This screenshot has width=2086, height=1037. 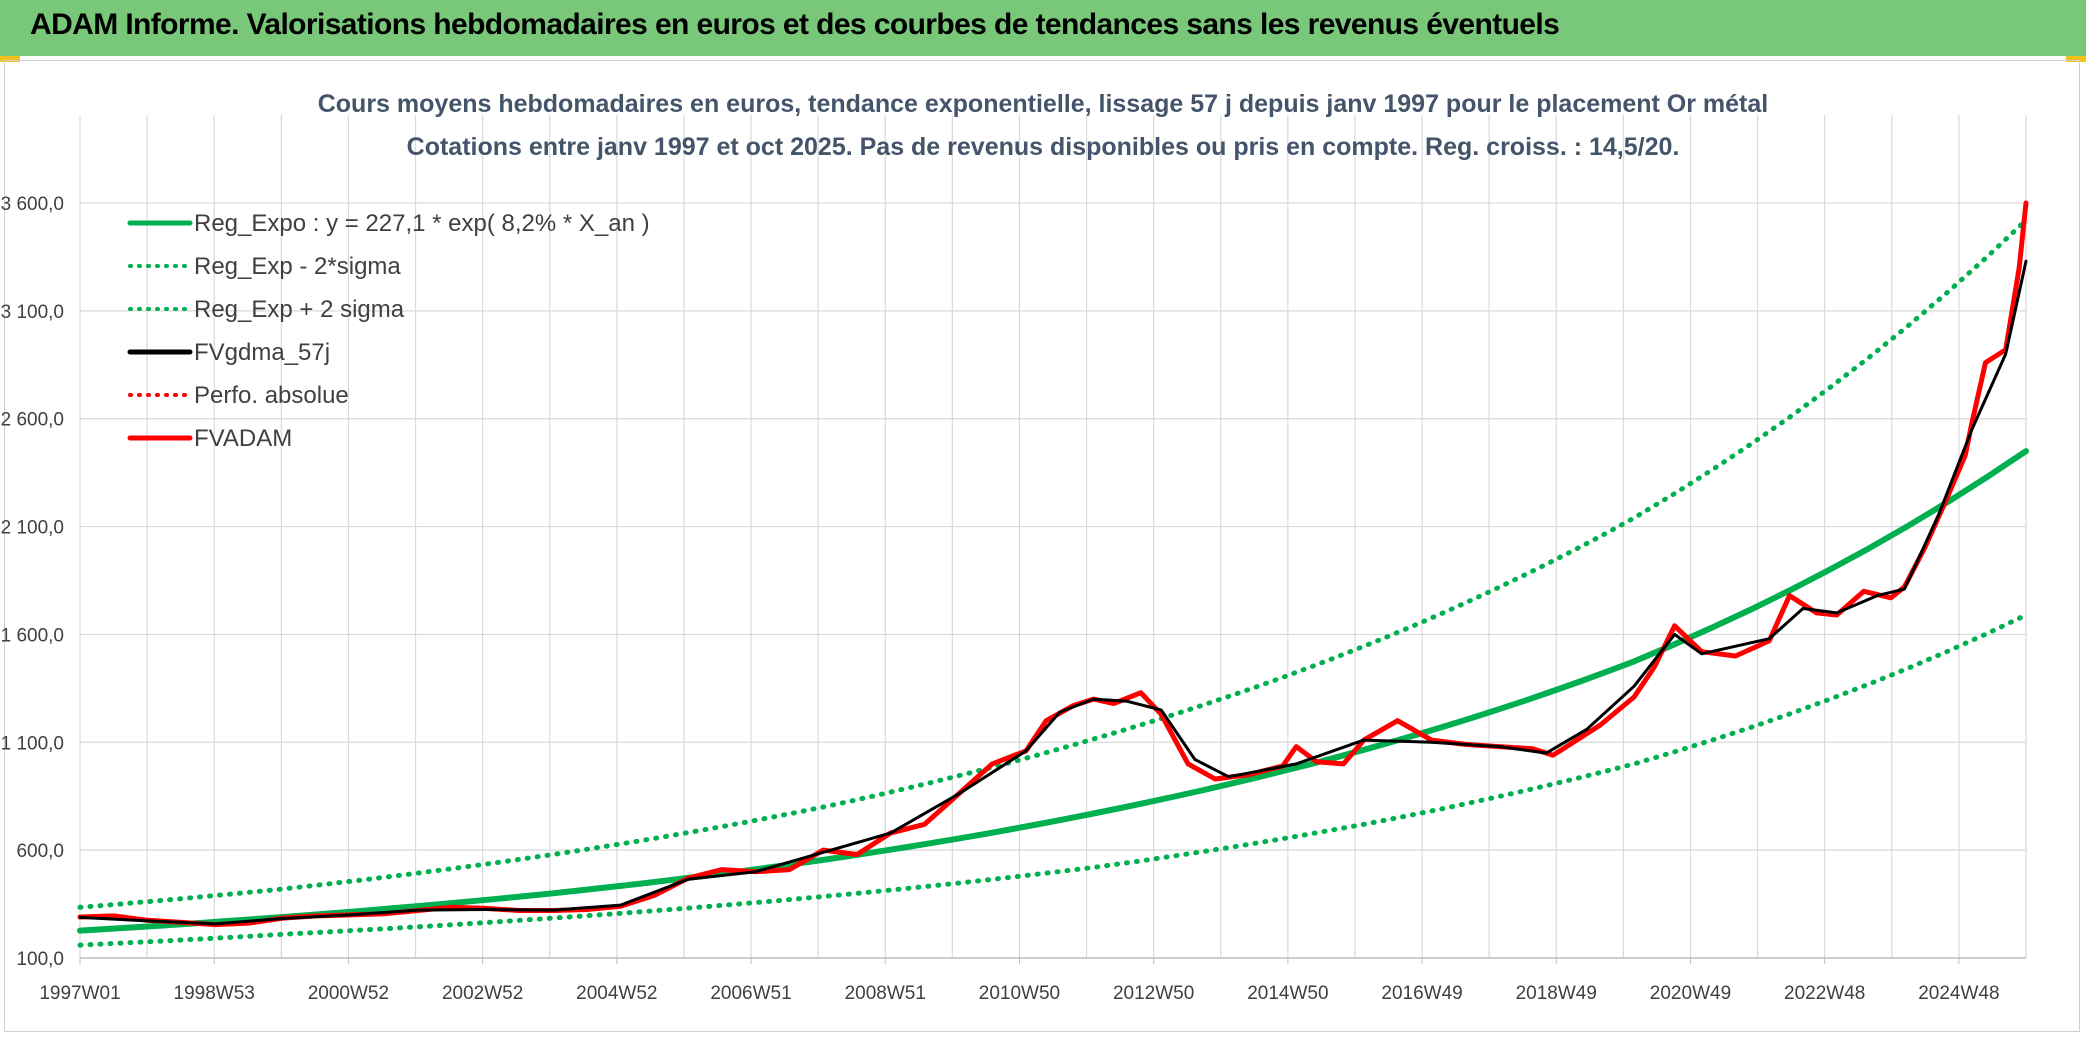 What do you see at coordinates (1287, 993) in the screenshot?
I see `x-tick-label: 2014W50` at bounding box center [1287, 993].